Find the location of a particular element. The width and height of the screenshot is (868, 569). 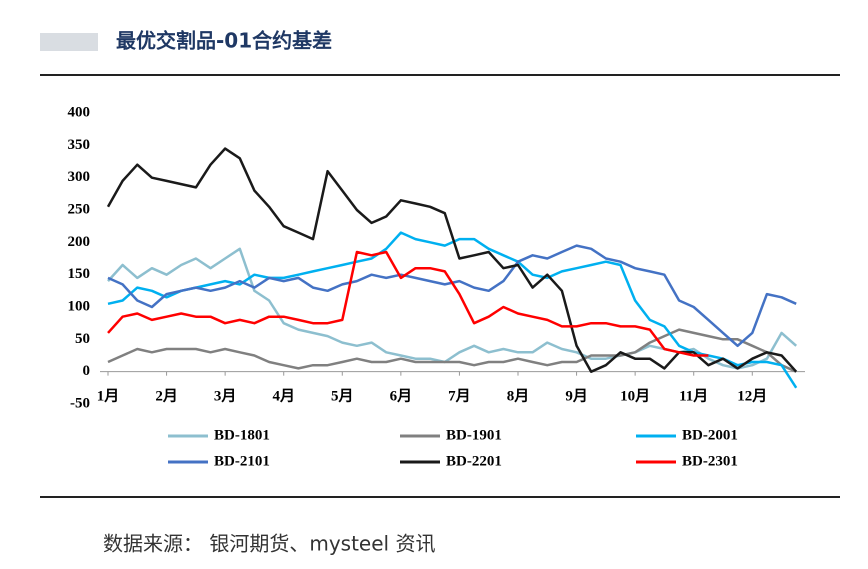

x-tick-label: 2月 is located at coordinates (166, 395).